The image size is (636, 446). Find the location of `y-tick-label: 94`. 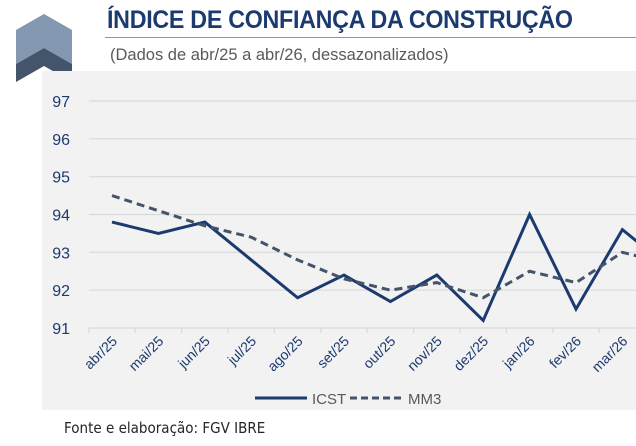

y-tick-label: 94 is located at coordinates (61, 216).